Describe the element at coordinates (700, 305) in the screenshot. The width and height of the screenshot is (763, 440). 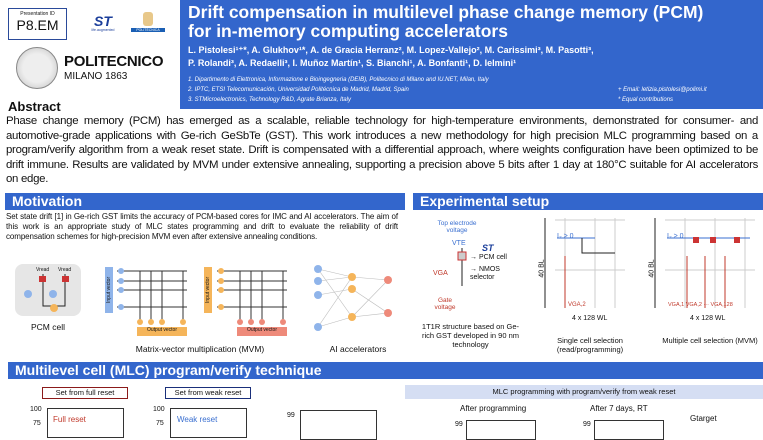
I see `vga-multi-label: VGA,1 VGA,2 ··· VGA,128` at that location.